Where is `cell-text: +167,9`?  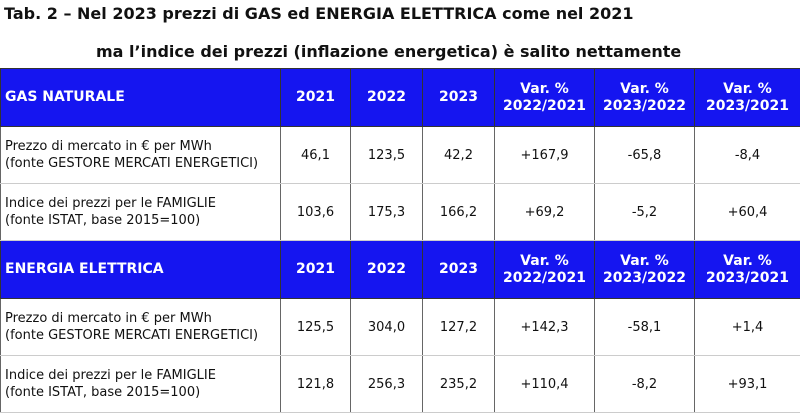
cell-text: +167,9 is located at coordinates (544, 155).